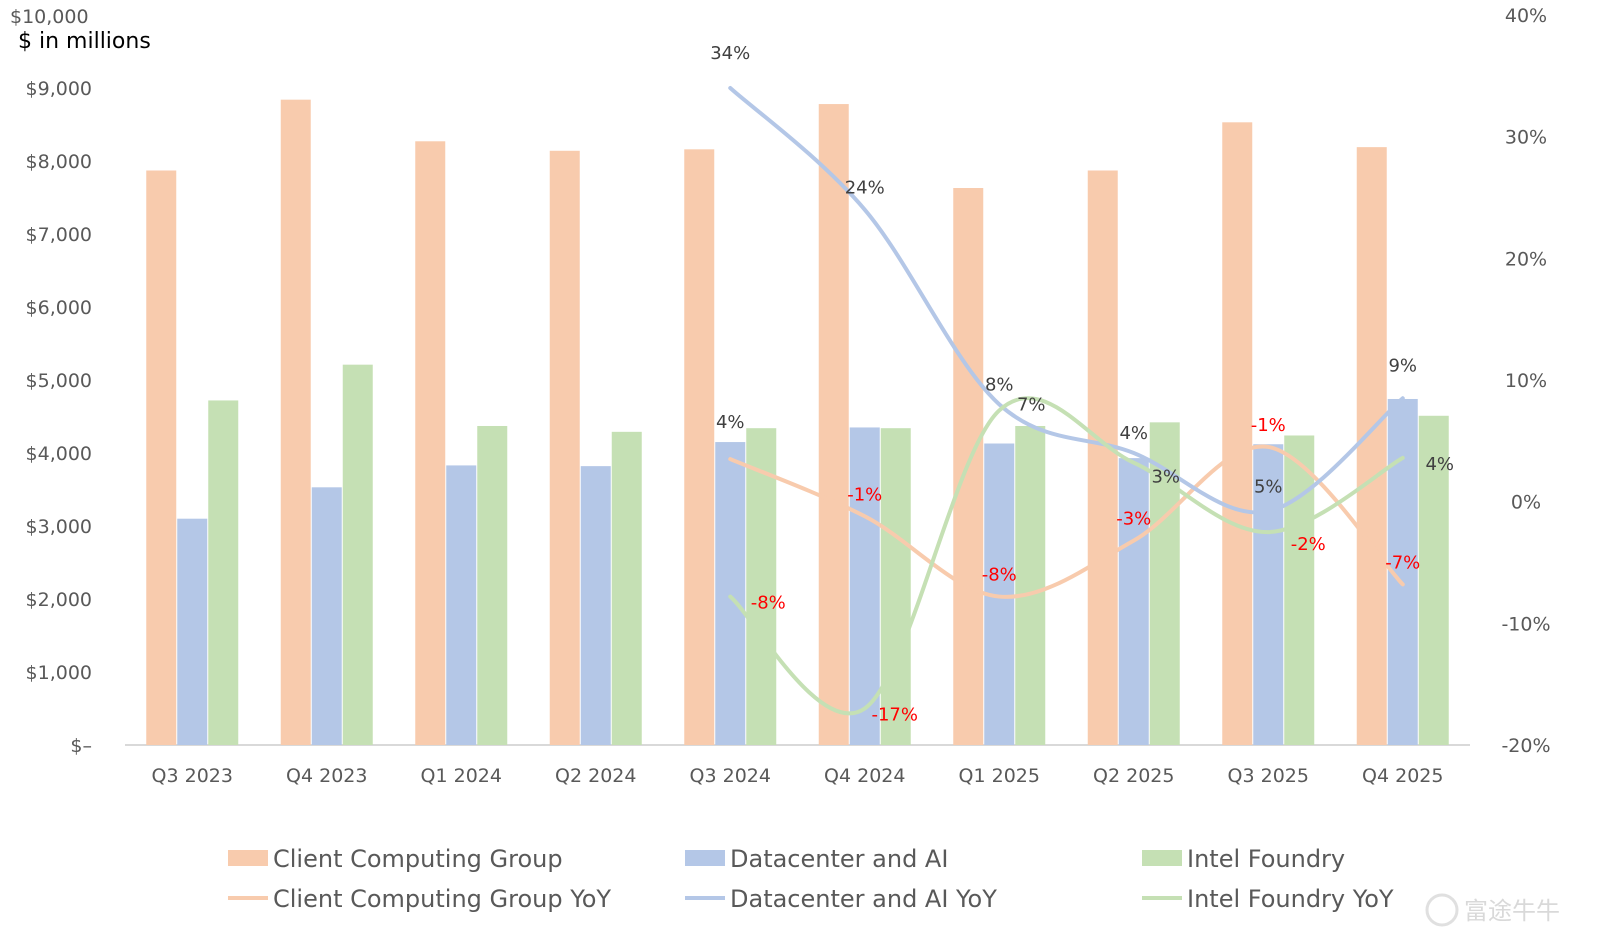 This screenshot has height=943, width=1600. Describe the element at coordinates (59, 308) in the screenshot. I see `y-tick-label: $6,000` at that location.